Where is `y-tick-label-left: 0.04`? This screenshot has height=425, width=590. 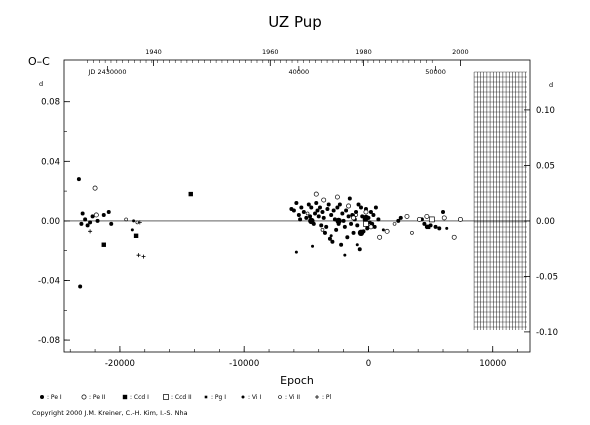
y-tick-label-left: 0.04 is located at coordinates (50, 162).